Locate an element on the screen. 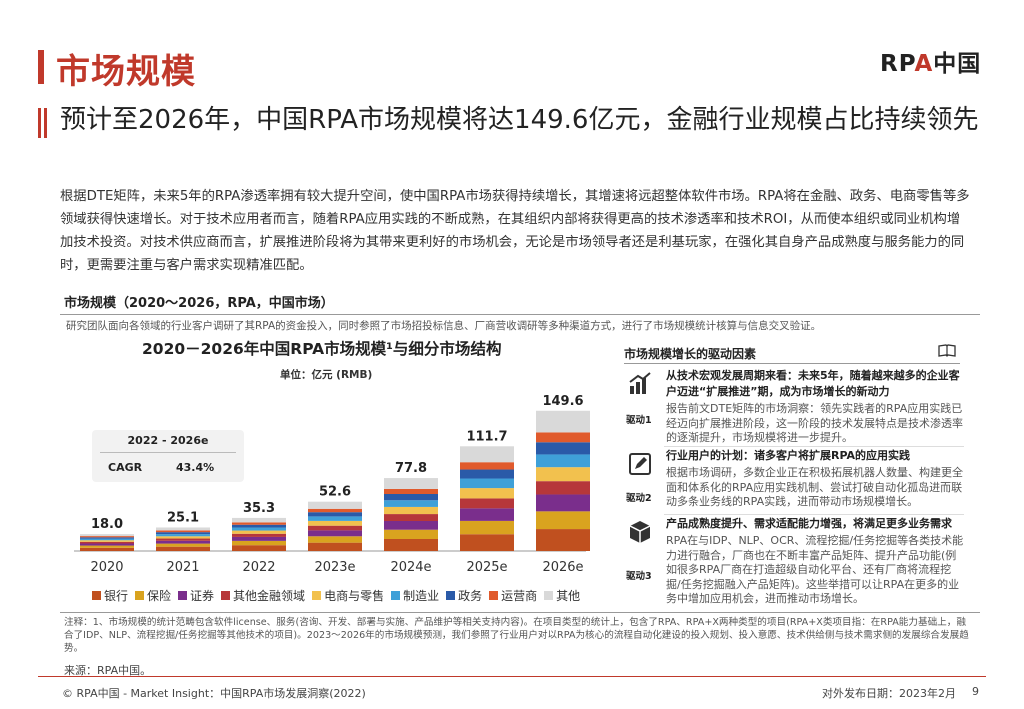 This screenshot has width=1024, height=709. drivers-divider is located at coordinates (792, 363).